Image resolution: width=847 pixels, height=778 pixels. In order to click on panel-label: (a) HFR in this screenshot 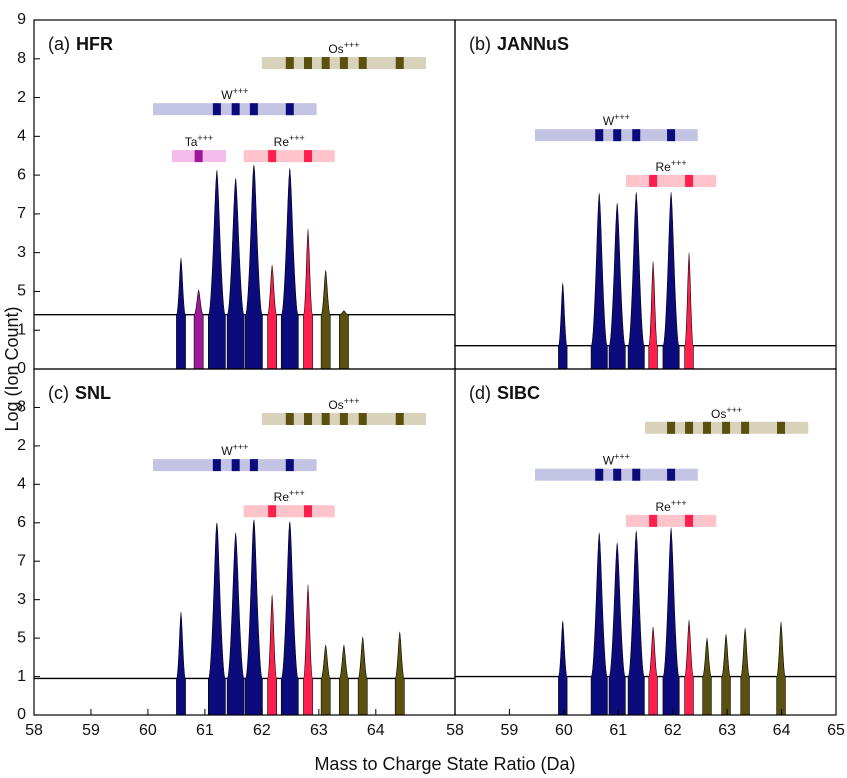, I will do `click(80, 44)`.